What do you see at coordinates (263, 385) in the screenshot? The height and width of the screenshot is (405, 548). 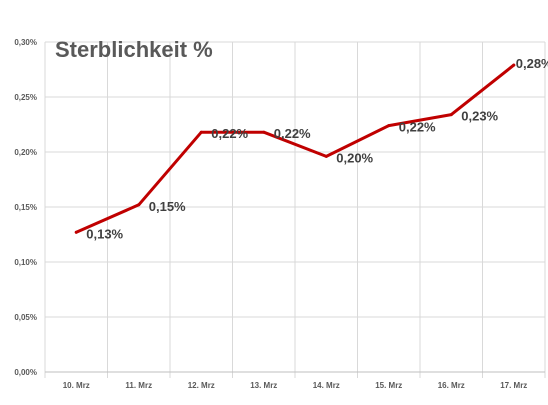 I see `x-tick-label: 13. Mrz` at bounding box center [263, 385].